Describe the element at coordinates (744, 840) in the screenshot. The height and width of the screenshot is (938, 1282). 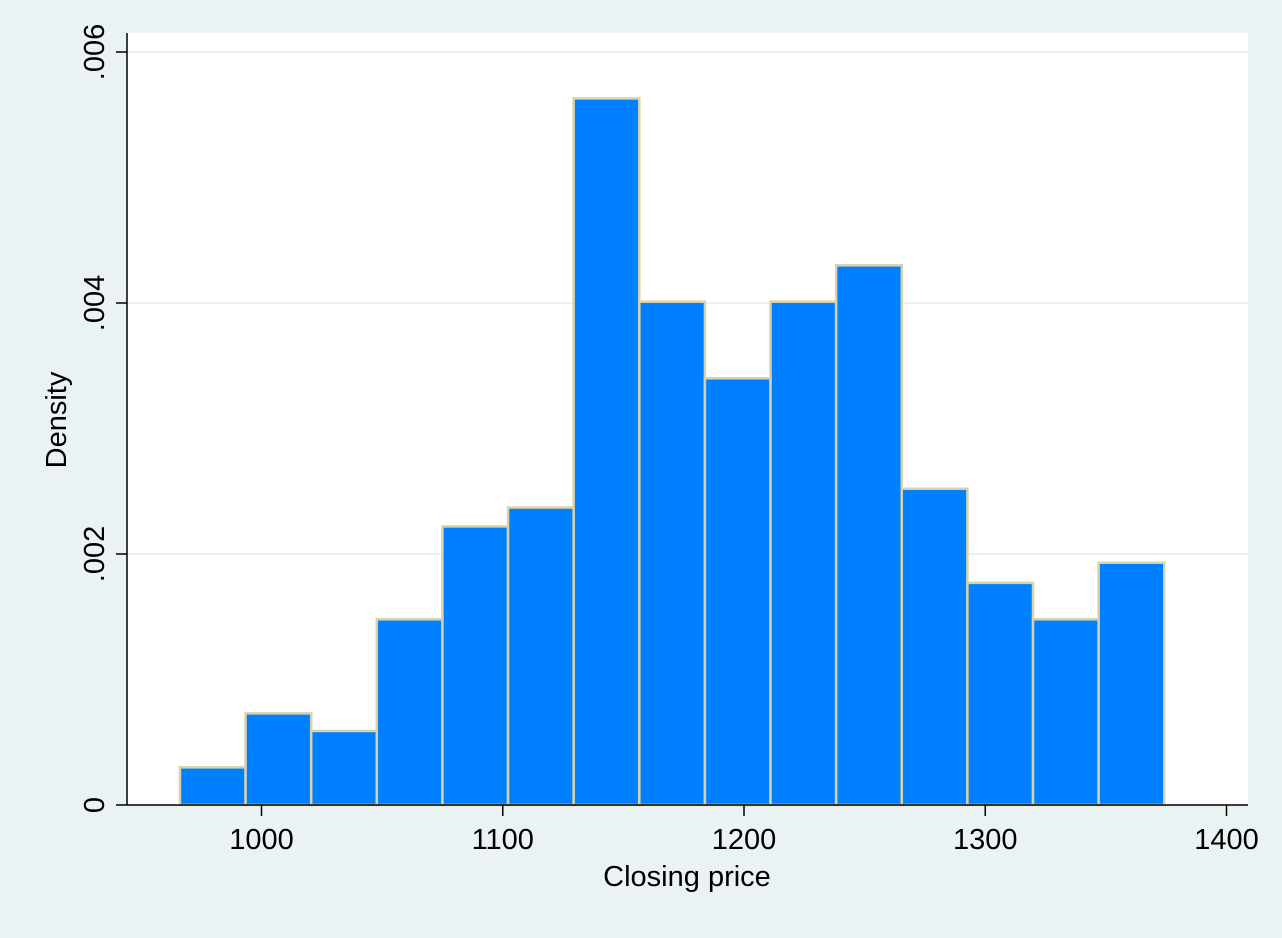
I see `x-tick-label-2: 1200` at that location.